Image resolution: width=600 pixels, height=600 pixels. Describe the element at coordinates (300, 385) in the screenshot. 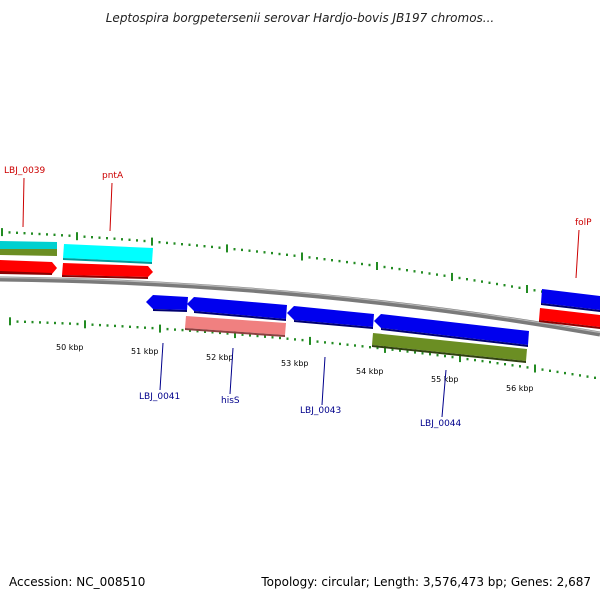

I see `gene-labels-bottom: LBJ_0041 hisS LBJ_0043 LBJ_0044` at that location.